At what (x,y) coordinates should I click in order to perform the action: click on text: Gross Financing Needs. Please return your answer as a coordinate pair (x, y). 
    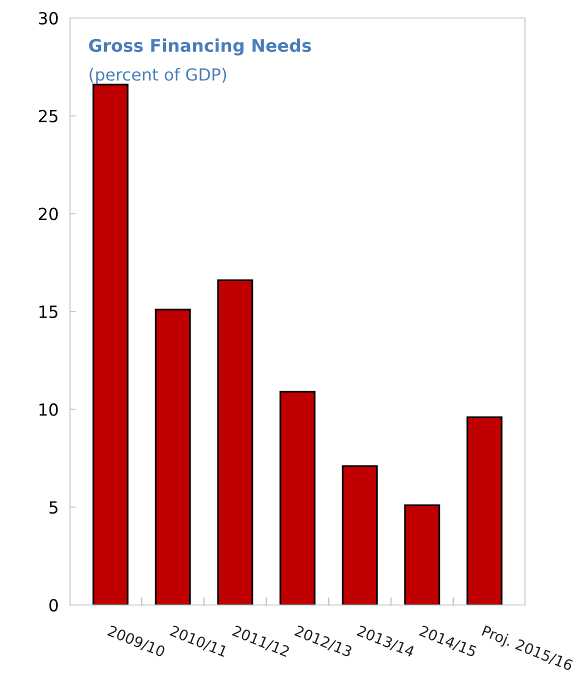
    Looking at the image, I should click on (200, 47).